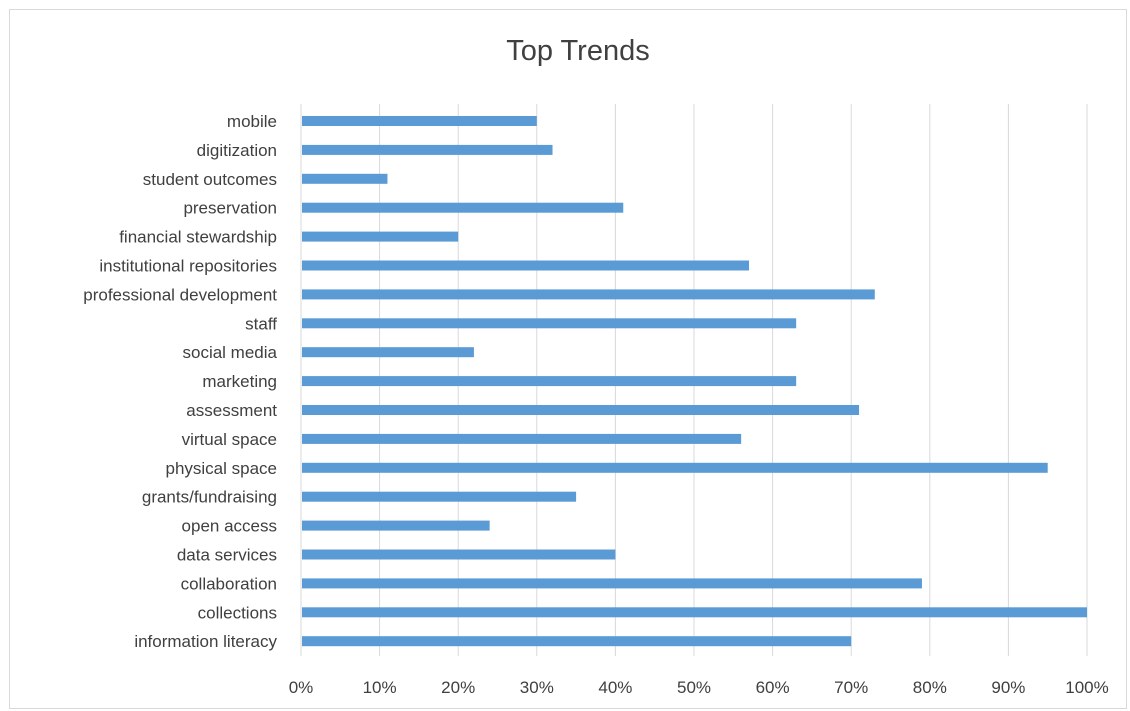 This screenshot has width=1130, height=711. What do you see at coordinates (615, 687) in the screenshot?
I see `x-tick-label: 40%` at bounding box center [615, 687].